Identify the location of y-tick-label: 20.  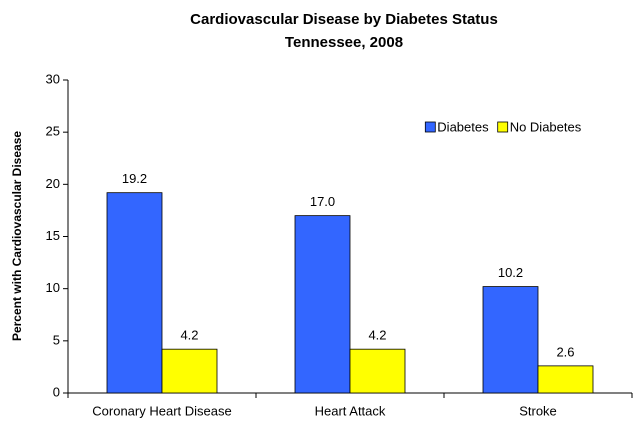
(53, 183).